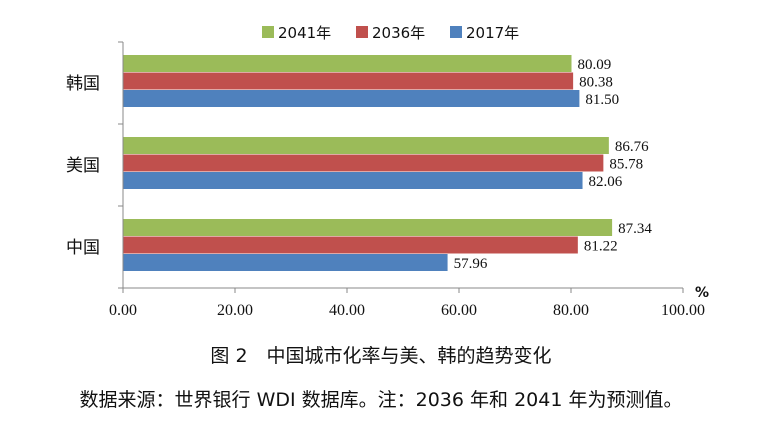  What do you see at coordinates (381, 356) in the screenshot?
I see `figure-caption: 图 2 中国城市化率与美、韩的趋势变化` at bounding box center [381, 356].